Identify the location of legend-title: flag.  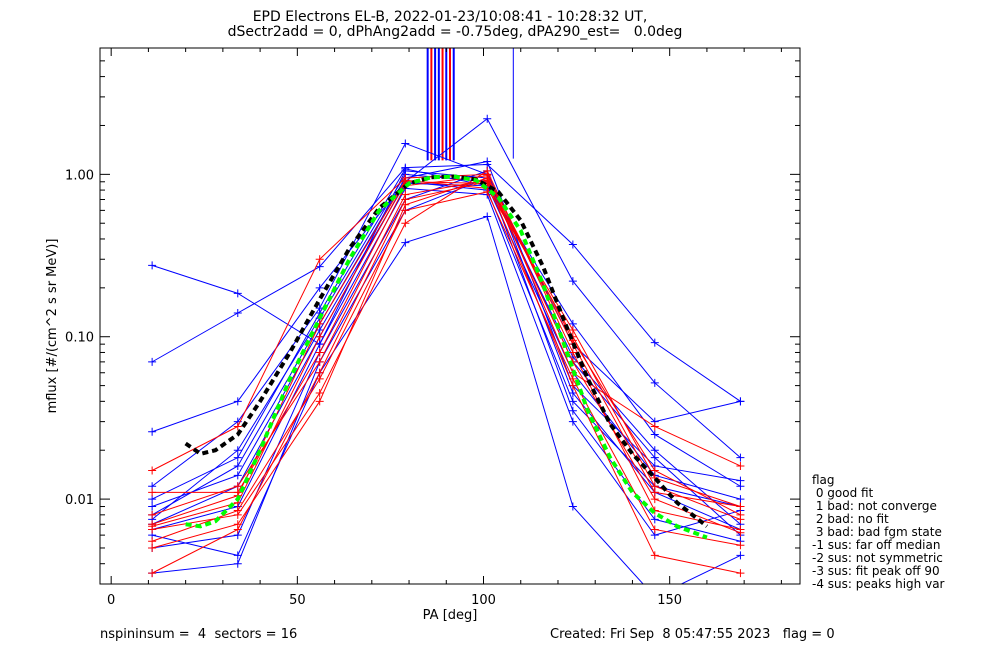
(823, 480).